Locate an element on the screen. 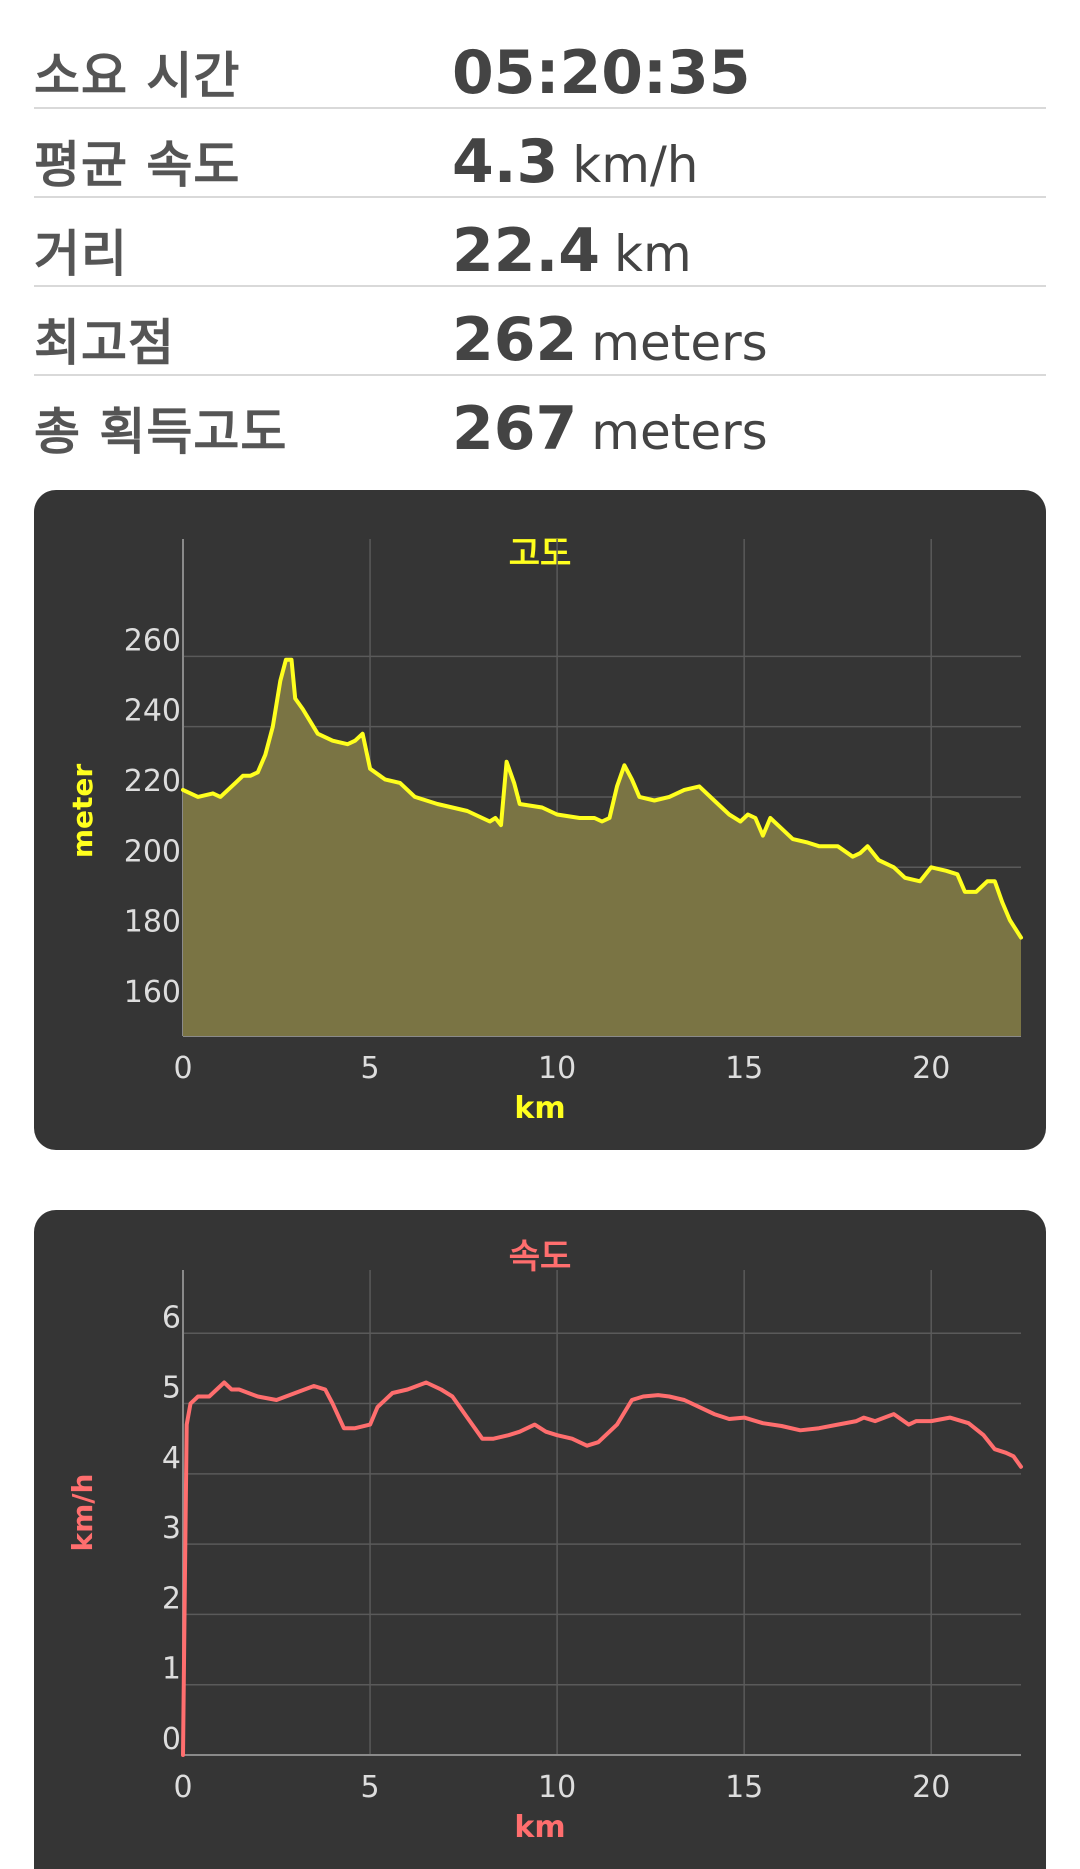 This screenshot has width=1080, height=1869. stat-label: 평균 속도 is located at coordinates (137, 165).